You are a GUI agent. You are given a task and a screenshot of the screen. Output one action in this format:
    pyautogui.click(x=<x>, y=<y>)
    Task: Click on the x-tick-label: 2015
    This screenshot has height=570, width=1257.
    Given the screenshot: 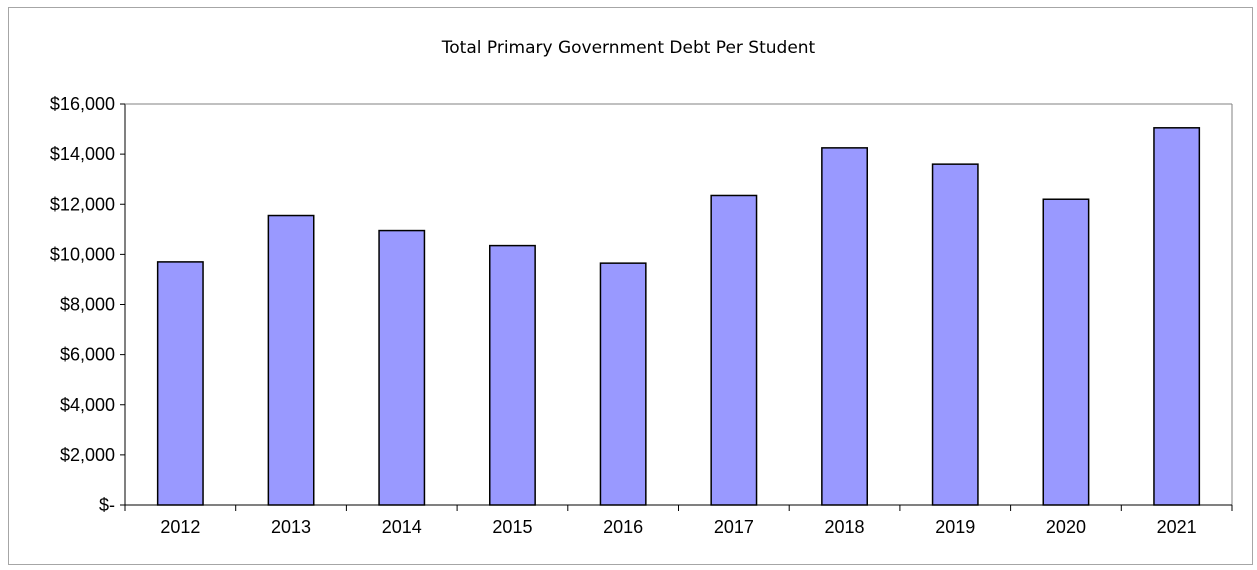 What is the action you would take?
    pyautogui.click(x=512, y=527)
    